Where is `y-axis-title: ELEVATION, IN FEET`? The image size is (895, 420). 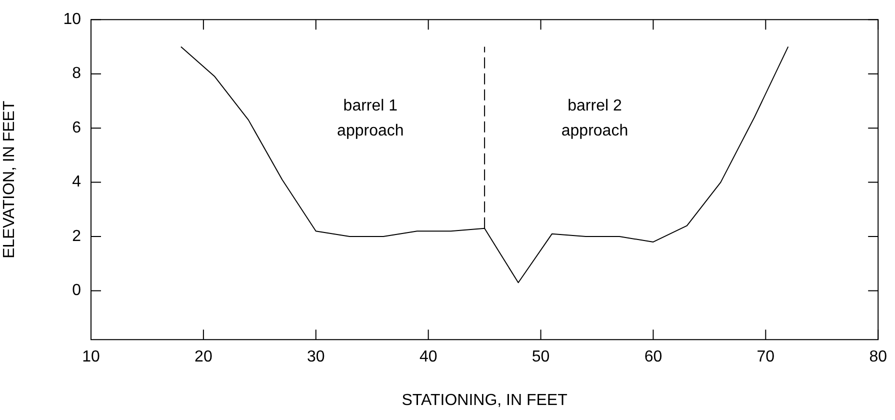 y-axis-title: ELEVATION, IN FEET is located at coordinates (9, 179).